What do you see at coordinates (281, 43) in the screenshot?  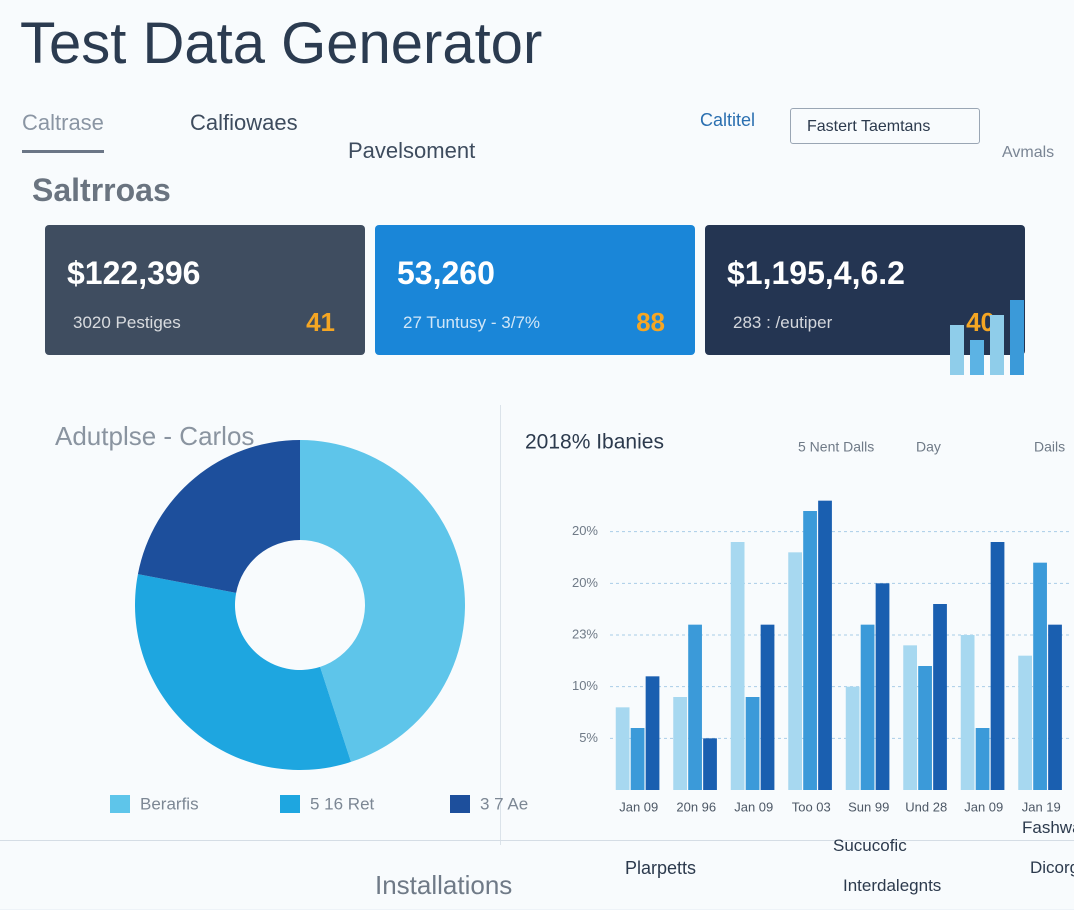 I see `app-title: Test Data Generator` at bounding box center [281, 43].